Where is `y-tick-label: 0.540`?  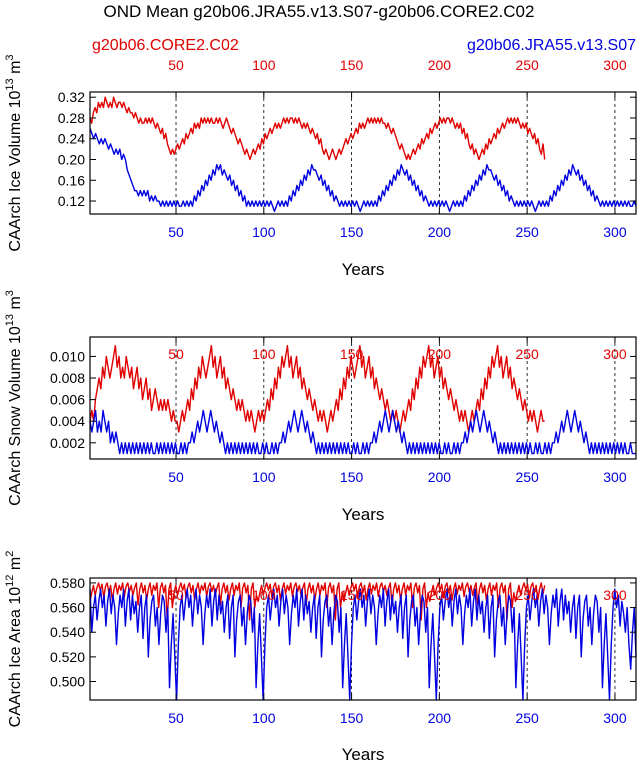 y-tick-label: 0.540 is located at coordinates (67, 632).